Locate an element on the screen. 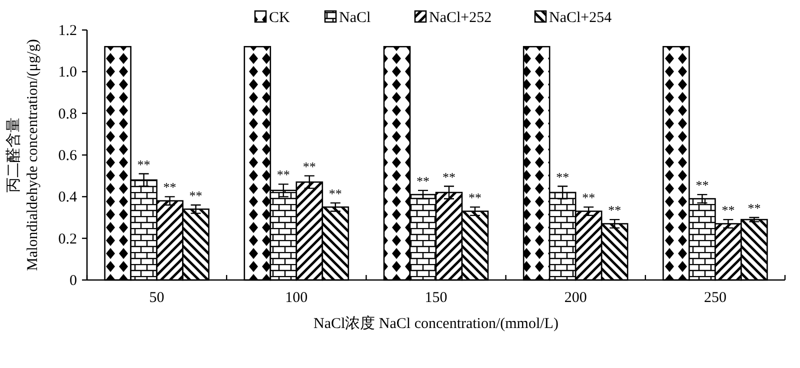 Image resolution: width=800 pixels, height=368 pixels. x-tick-label: 100 is located at coordinates (296, 298).